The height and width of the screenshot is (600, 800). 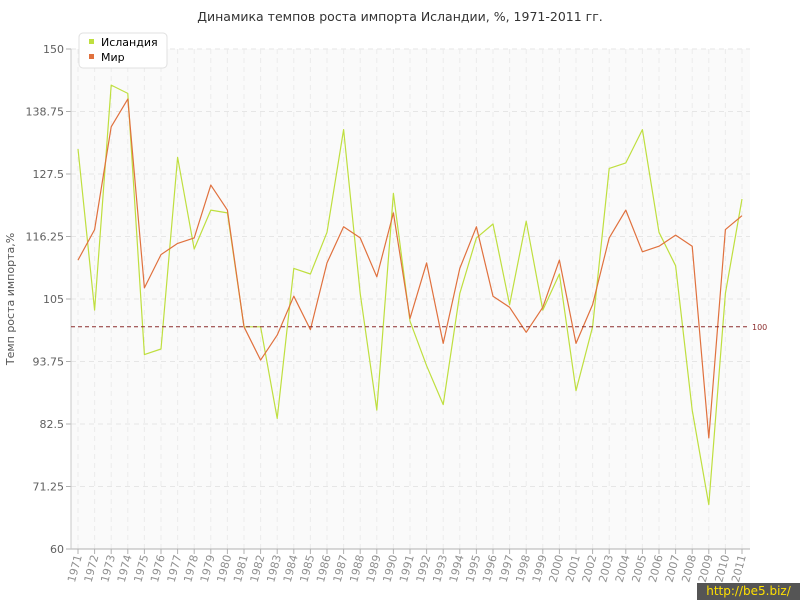 What do you see at coordinates (113, 57) in the screenshot?
I see `legend-label-world: Мир` at bounding box center [113, 57].